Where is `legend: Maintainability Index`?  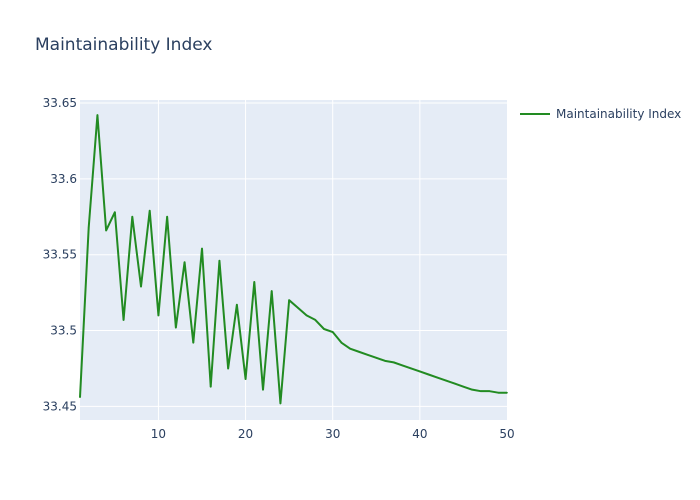 legend: Maintainability Index is located at coordinates (600, 114).